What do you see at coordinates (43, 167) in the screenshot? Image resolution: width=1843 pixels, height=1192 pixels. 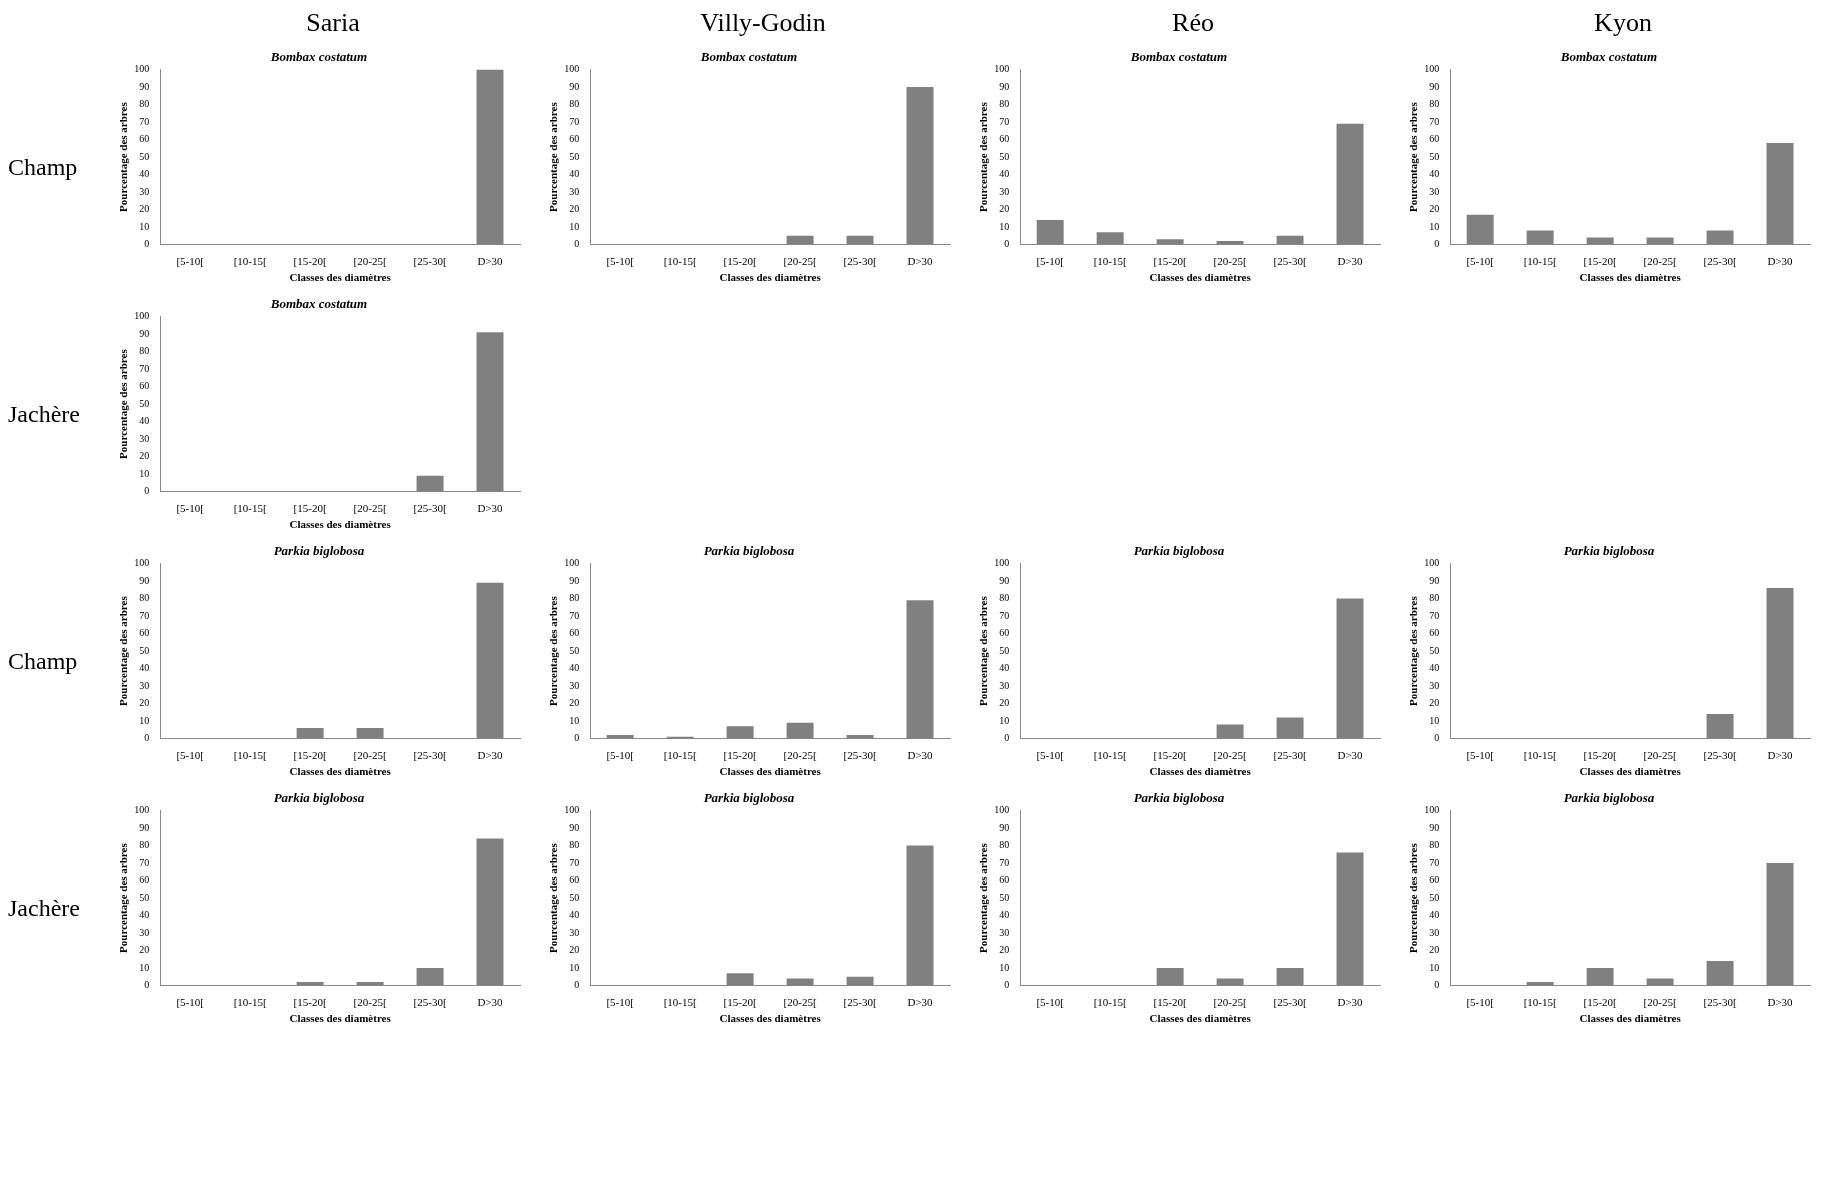 I see `text: Champ` at bounding box center [43, 167].